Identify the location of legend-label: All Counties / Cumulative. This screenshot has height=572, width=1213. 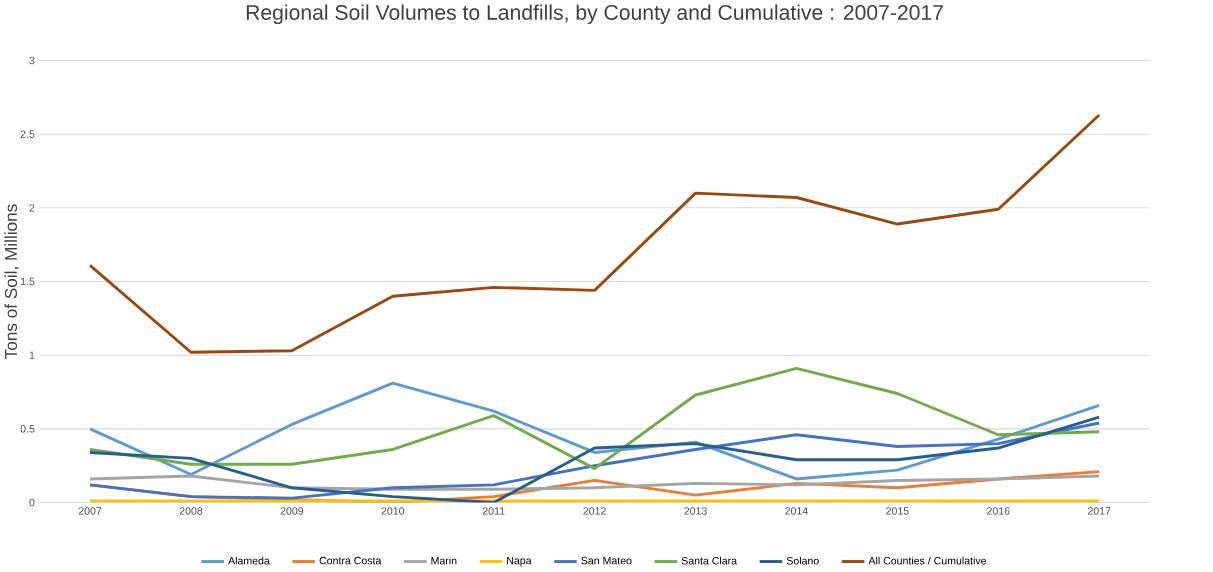
(927, 560).